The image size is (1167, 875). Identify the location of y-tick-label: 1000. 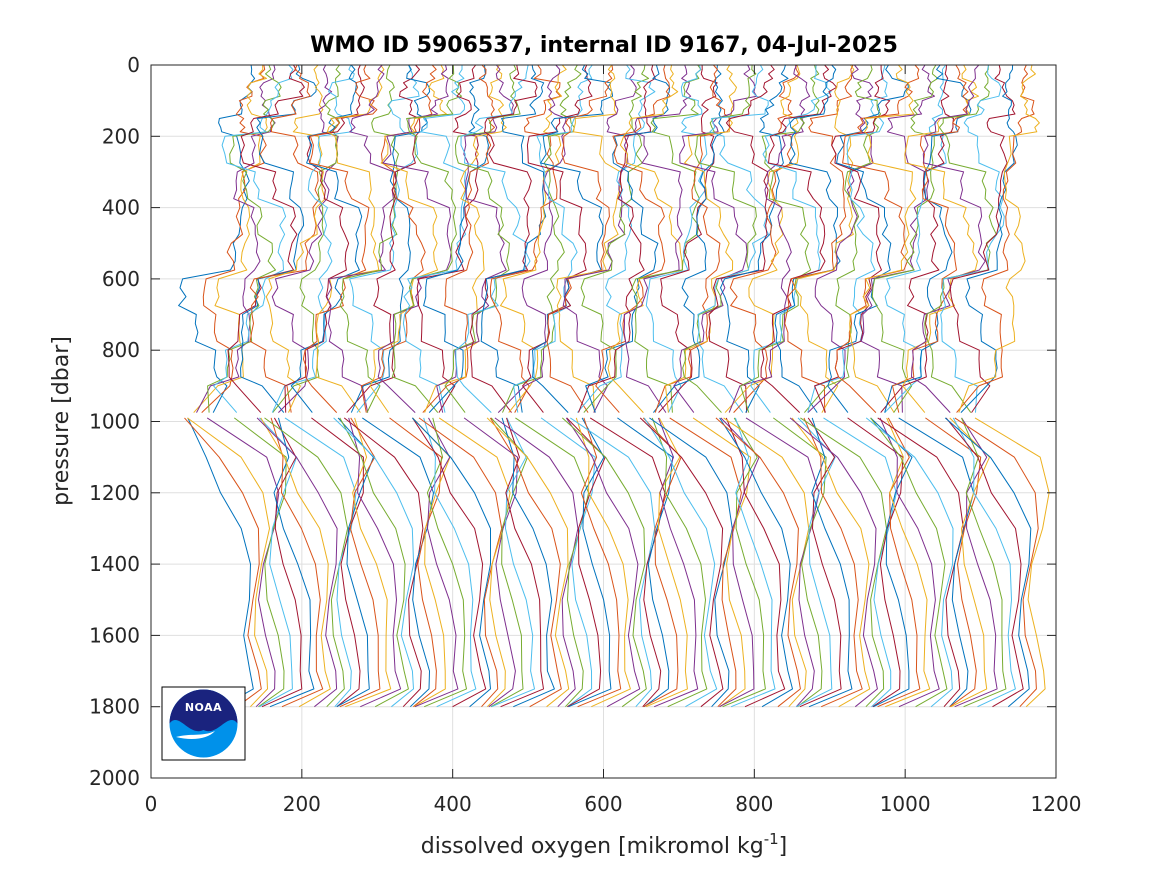
(114, 422).